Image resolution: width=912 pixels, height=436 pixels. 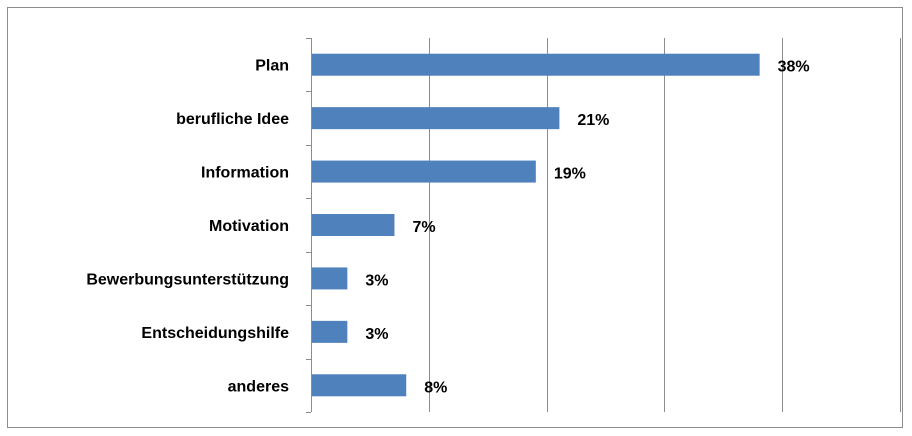 What do you see at coordinates (187, 279) in the screenshot?
I see `category-label: Bewerbungsunterstützung` at bounding box center [187, 279].